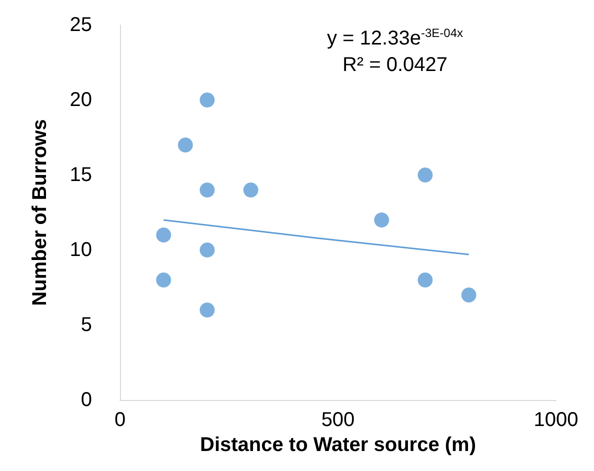 The image size is (594, 471). What do you see at coordinates (338, 420) in the screenshot?
I see `x-tick-label: 500` at bounding box center [338, 420].